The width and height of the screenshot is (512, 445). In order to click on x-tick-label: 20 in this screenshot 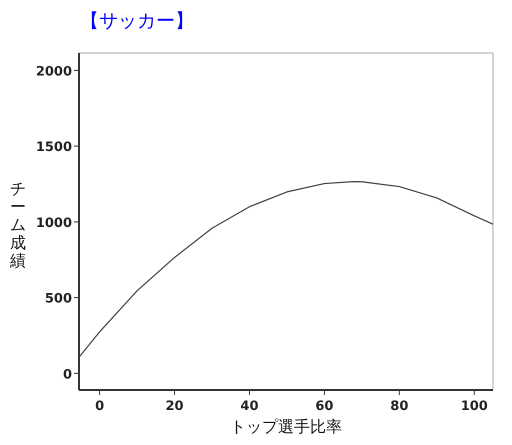, I will do `click(174, 406)`.